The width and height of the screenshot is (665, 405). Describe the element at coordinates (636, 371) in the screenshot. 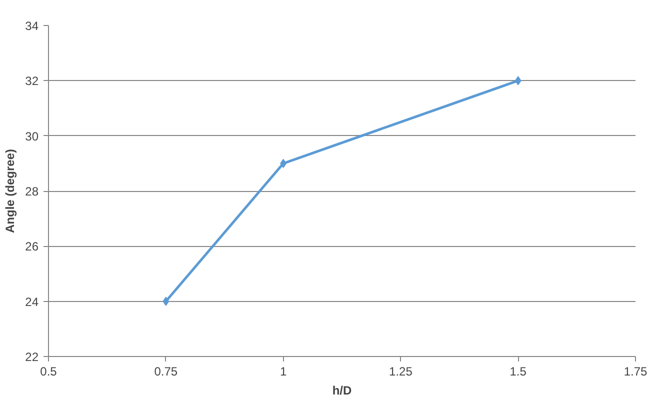

I see `x-tick-label: 1.75` at that location.